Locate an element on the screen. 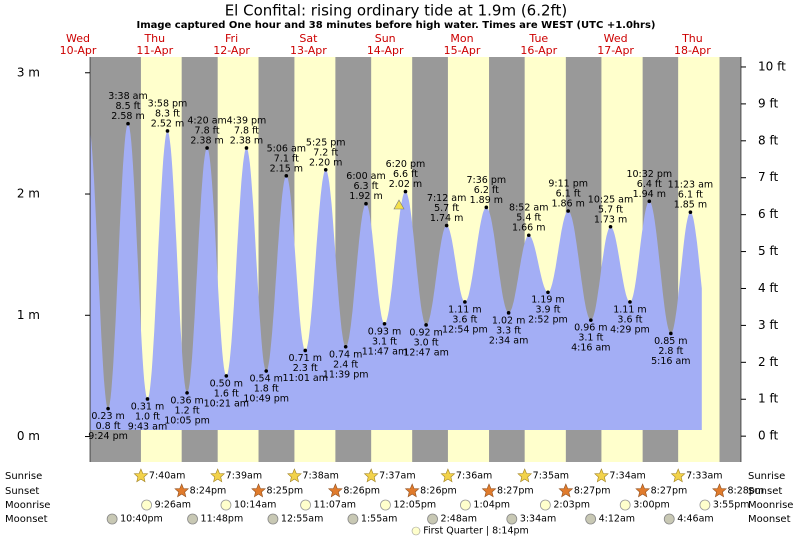 The image size is (793, 539). tide-height-ft: 2.3 ft is located at coordinates (305, 368).